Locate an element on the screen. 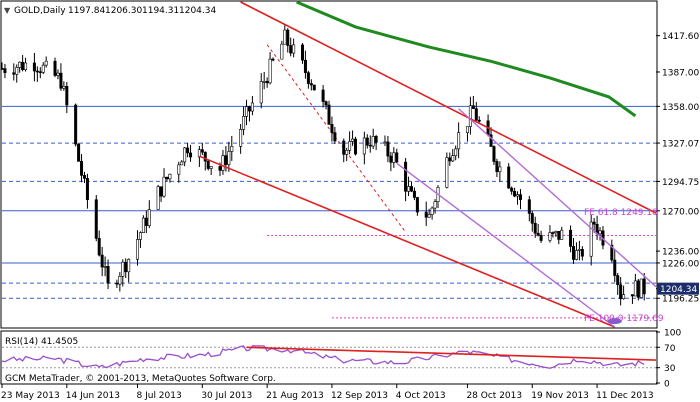  y-tick-label: 1204.34 is located at coordinates (678, 290).